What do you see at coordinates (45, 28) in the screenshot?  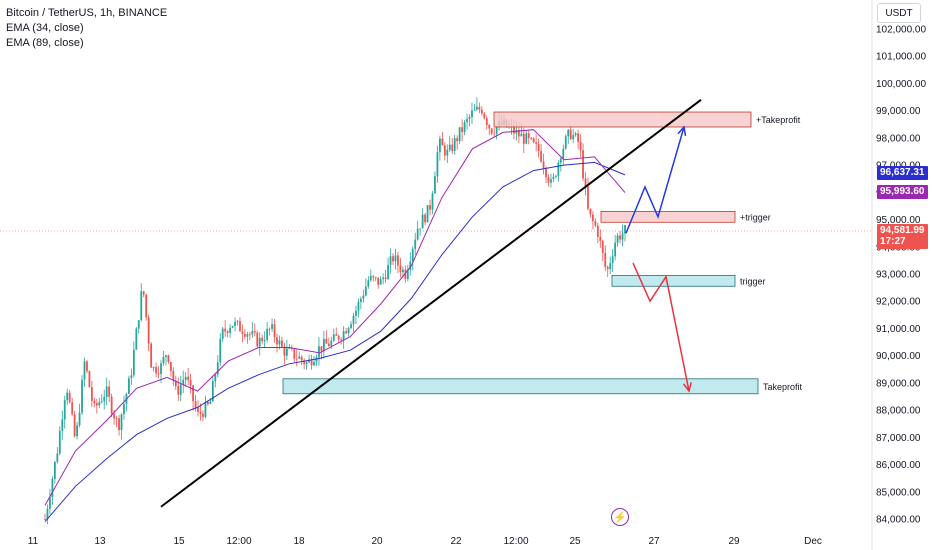 I see `ema-34-legend: EMA (34, close)` at bounding box center [45, 28].